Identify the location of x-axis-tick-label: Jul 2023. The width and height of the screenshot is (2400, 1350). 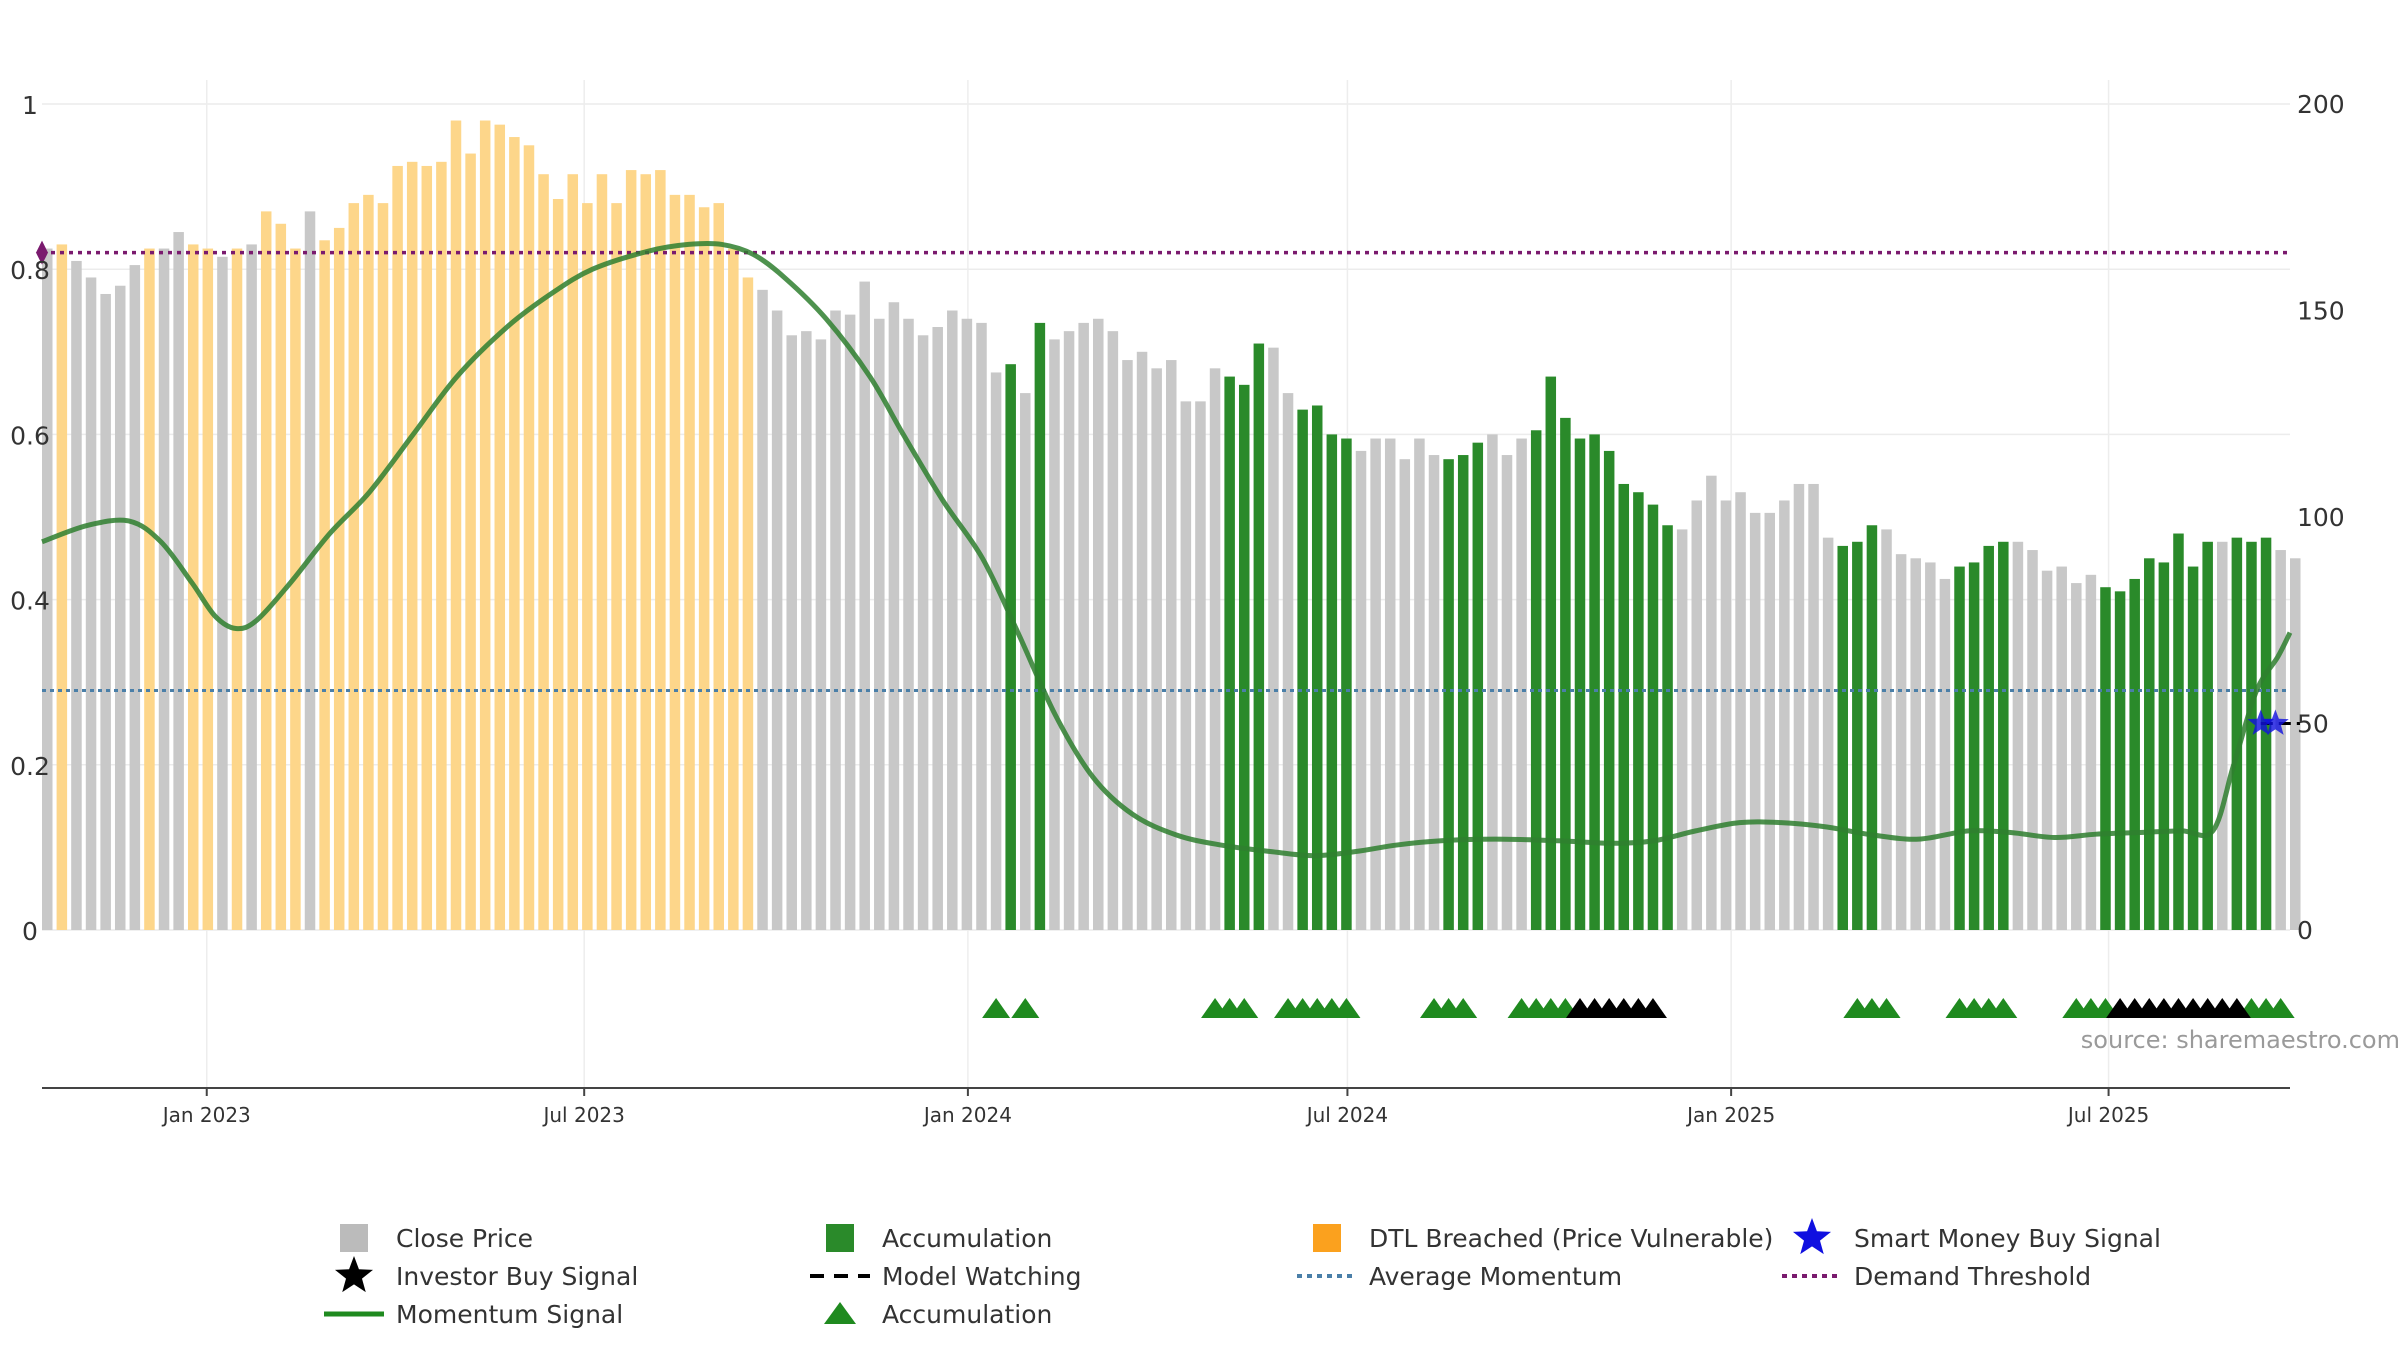
(582, 1115).